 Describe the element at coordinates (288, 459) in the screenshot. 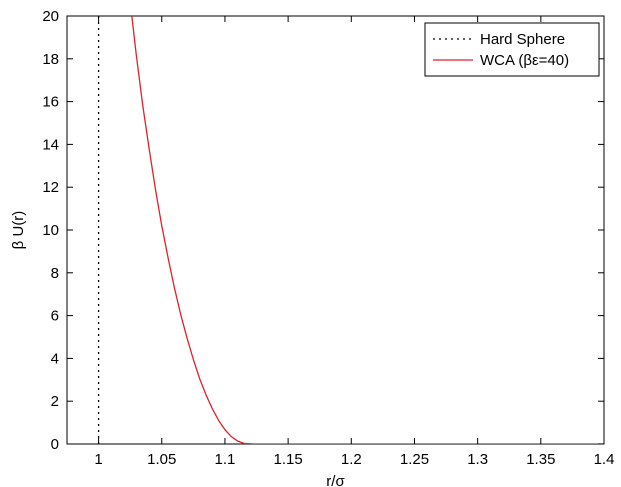

I see `x-tick-label: 1.15` at that location.